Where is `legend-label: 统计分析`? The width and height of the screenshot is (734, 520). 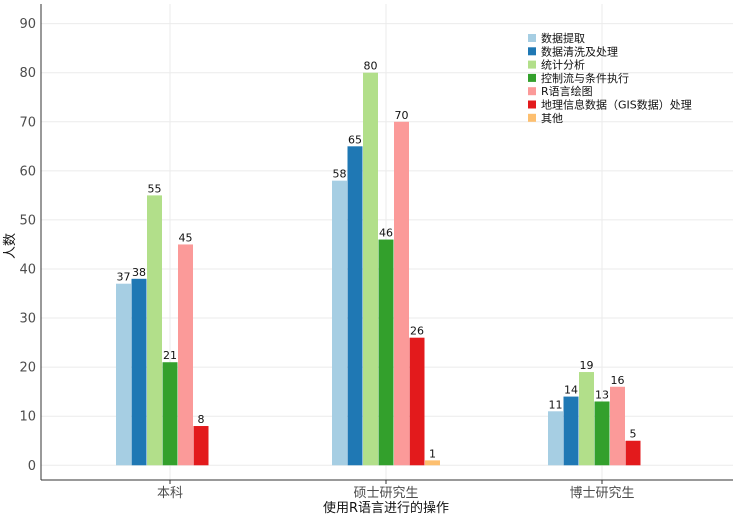
legend-label: 统计分析 is located at coordinates (563, 65).